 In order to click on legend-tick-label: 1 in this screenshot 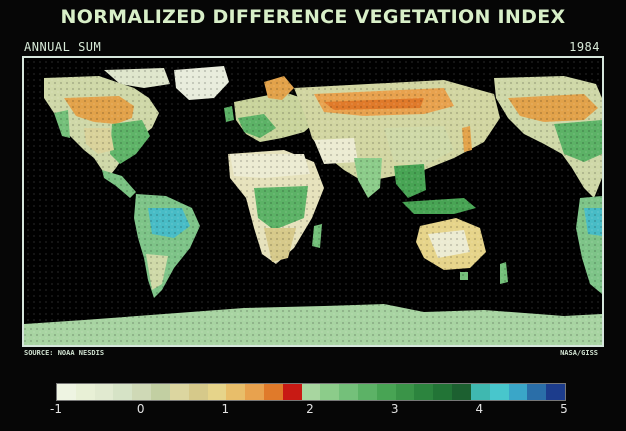, I will do `click(225, 409)`.